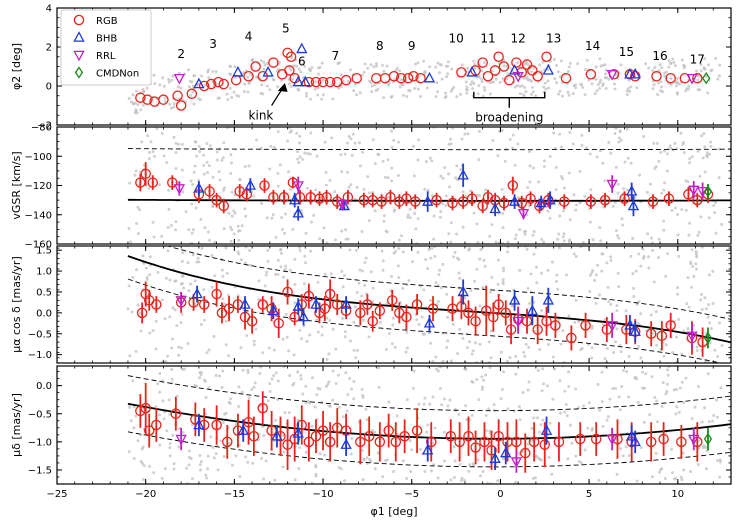 This screenshot has width=739, height=528. What do you see at coordinates (504, 203) in the screenshot?
I see `data-dot` at bounding box center [504, 203].